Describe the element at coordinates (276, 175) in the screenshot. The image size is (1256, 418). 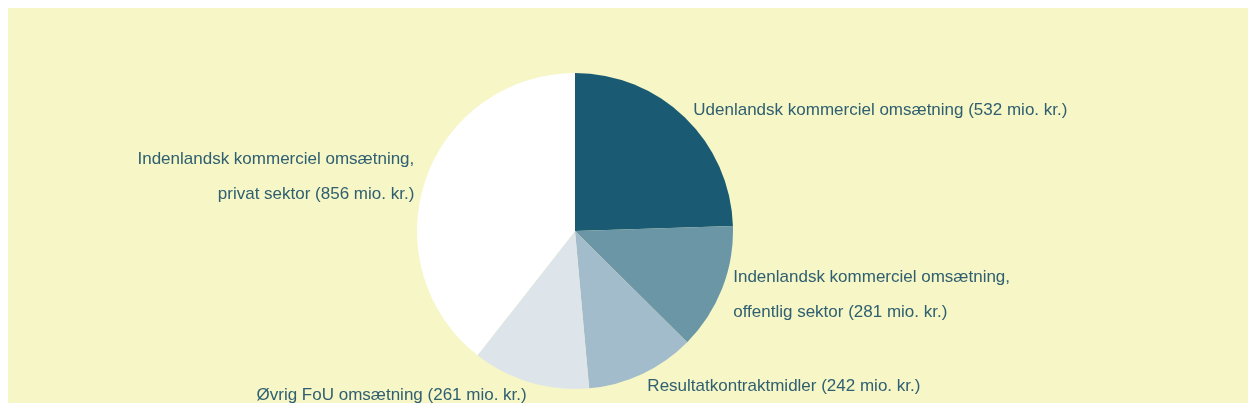
I see `slice-label: Indenlandsk kommerciel omsætning, privat sektor (856 mio. kr.)` at that location.